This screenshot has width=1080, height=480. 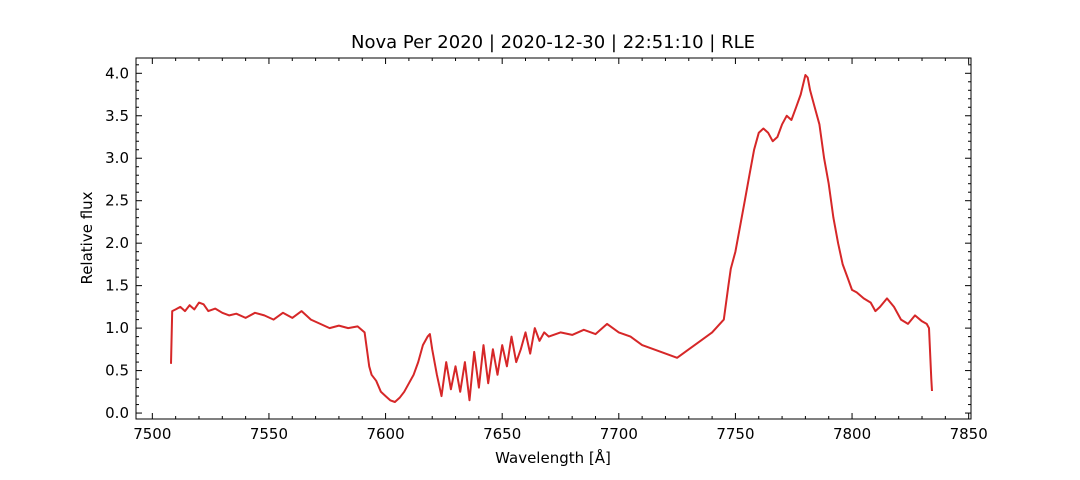 What do you see at coordinates (117, 73) in the screenshot?
I see `y-tick-label: 4.0` at bounding box center [117, 73].